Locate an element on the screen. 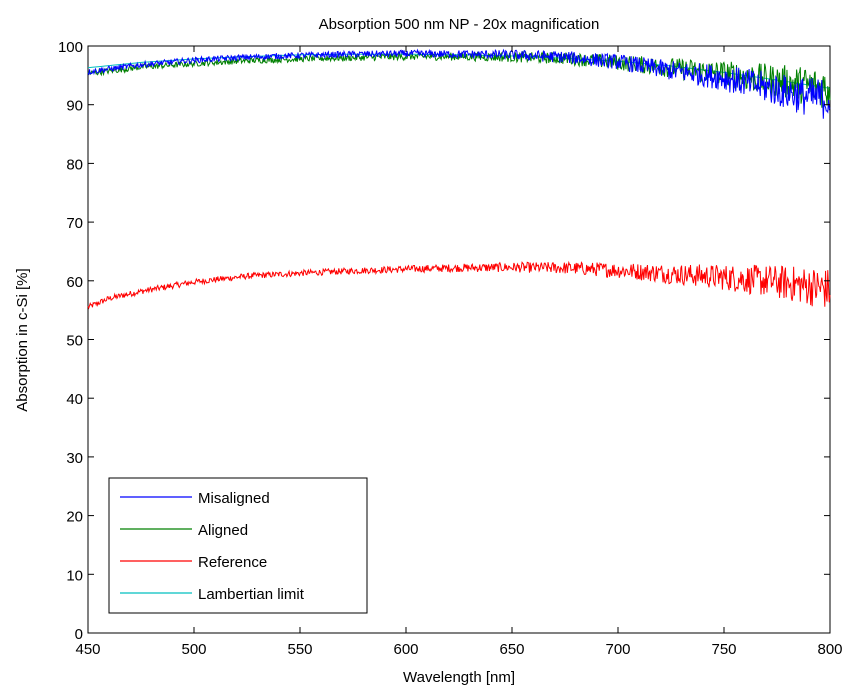 Image resolution: width=849 pixels, height=696 pixels. legend-label: Aligned is located at coordinates (223, 530).